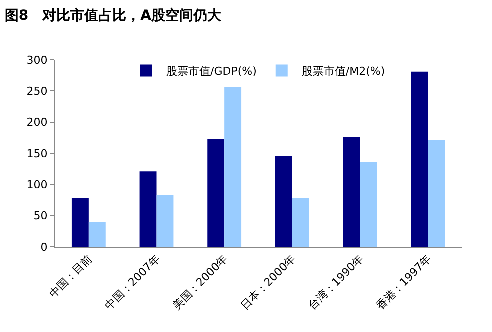 Image resolution: width=492 pixels, height=332 pixels. What do you see at coordinates (37, 91) in the screenshot?
I see `y-tick-label: 250` at bounding box center [37, 91].